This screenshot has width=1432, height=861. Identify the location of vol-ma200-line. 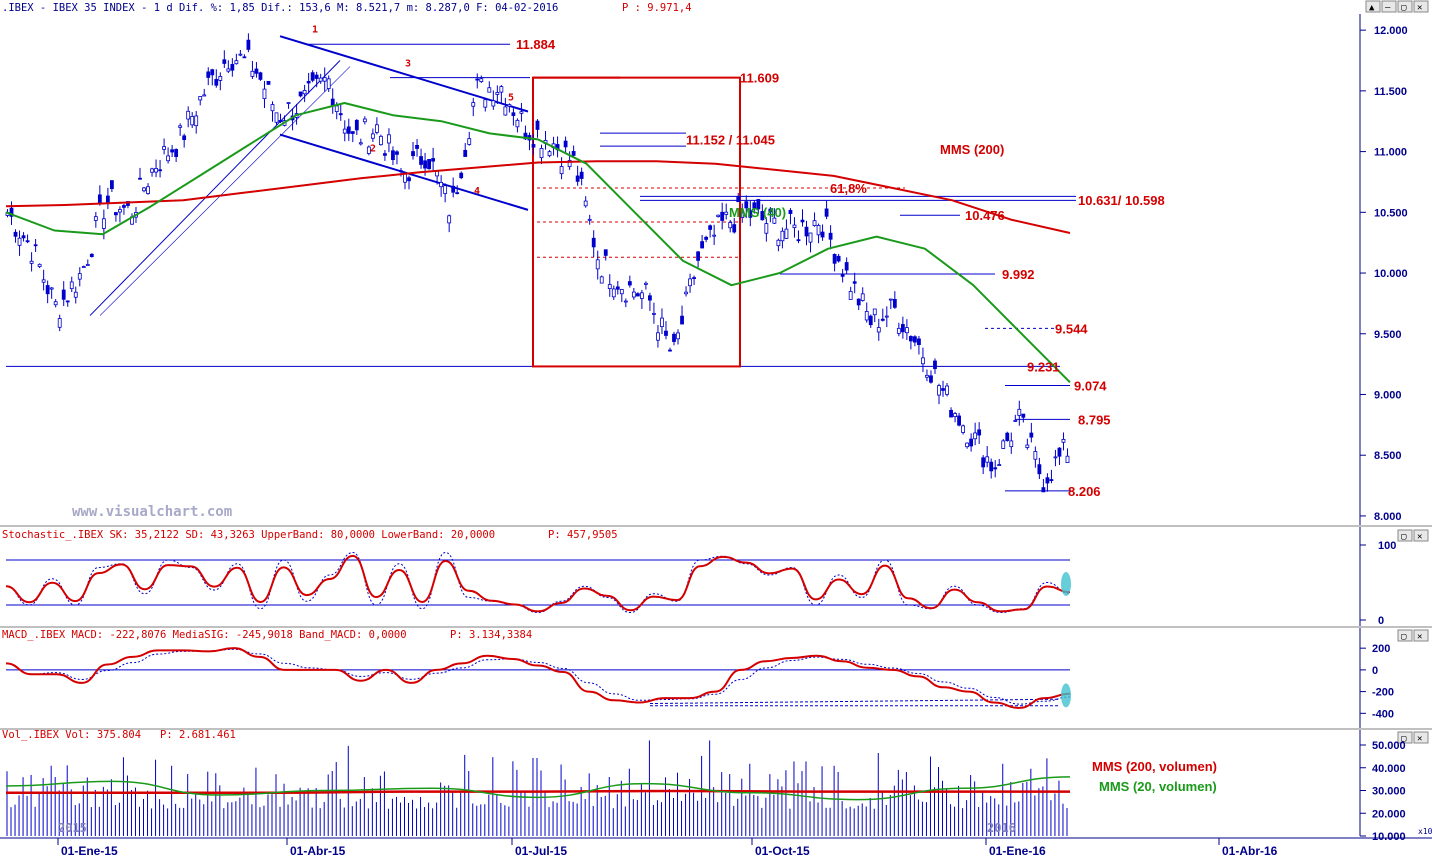
(537, 792).